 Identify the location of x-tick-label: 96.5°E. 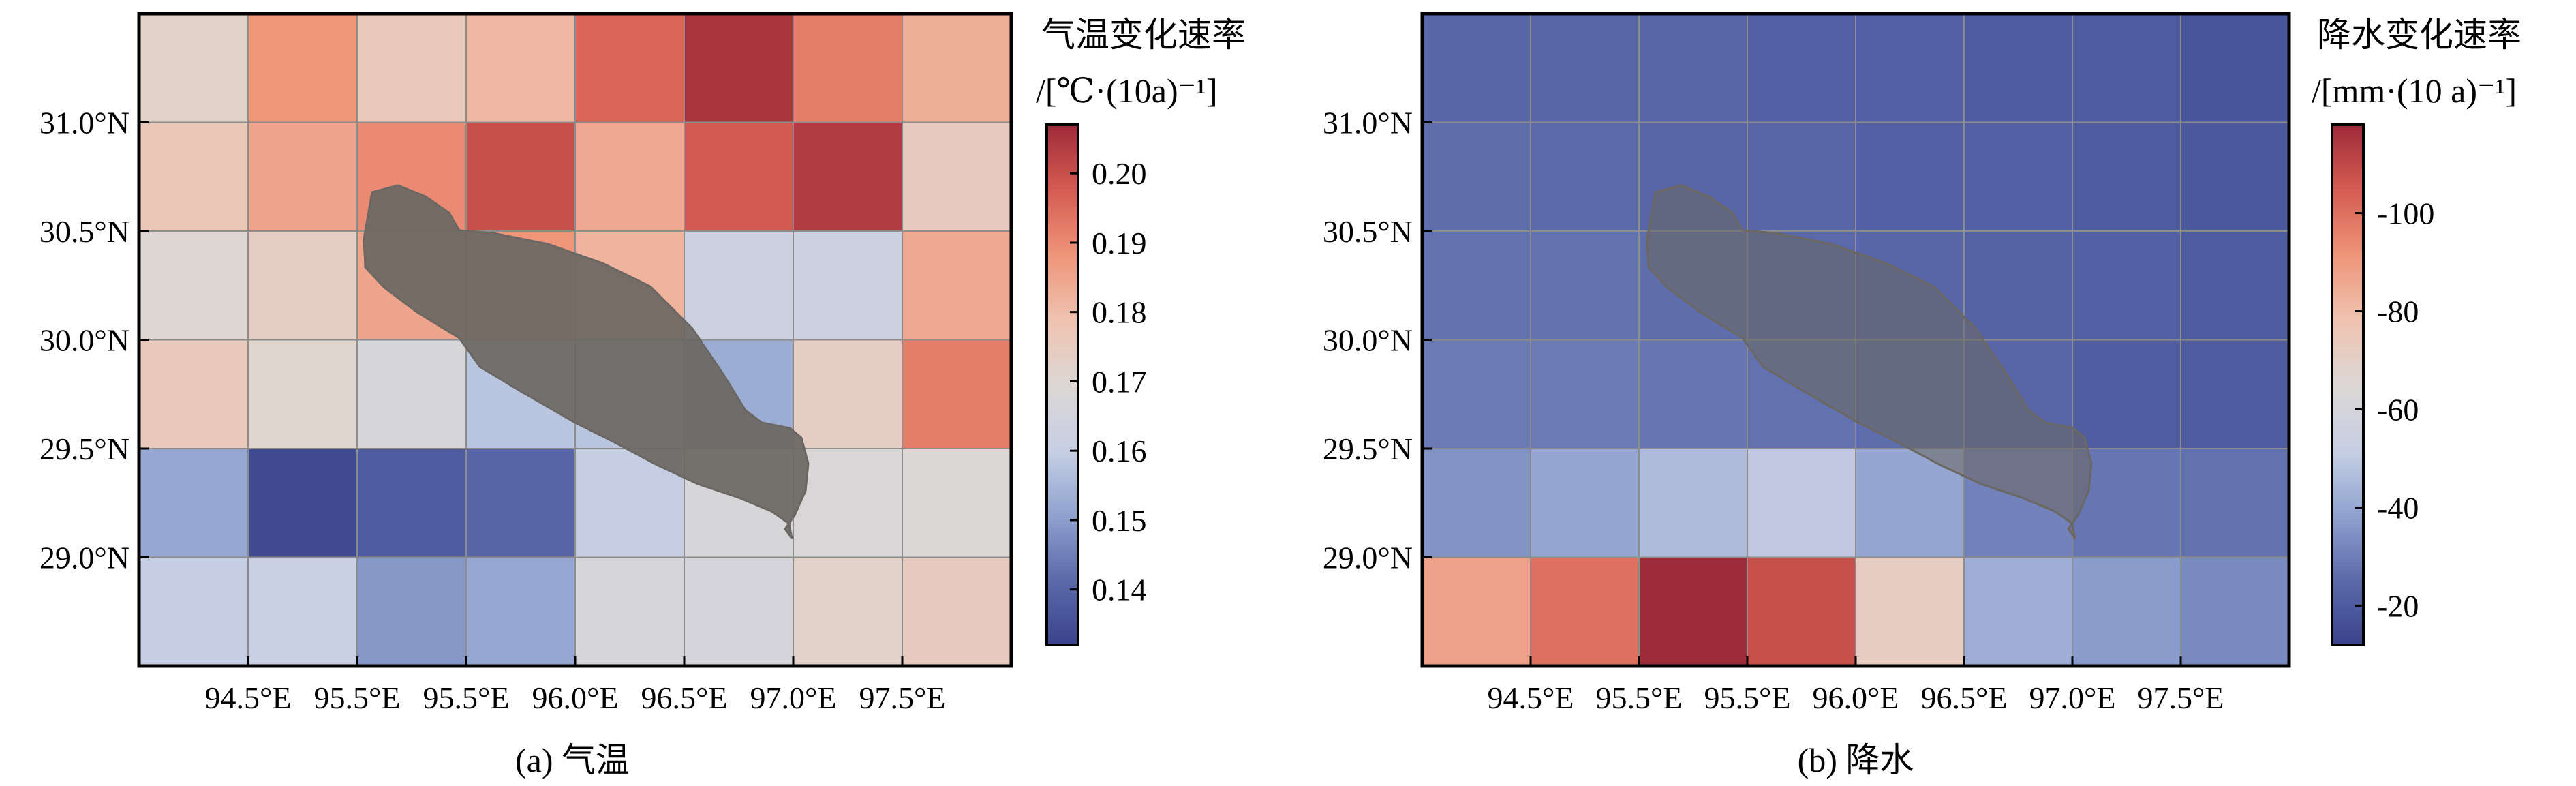
(1964, 697).